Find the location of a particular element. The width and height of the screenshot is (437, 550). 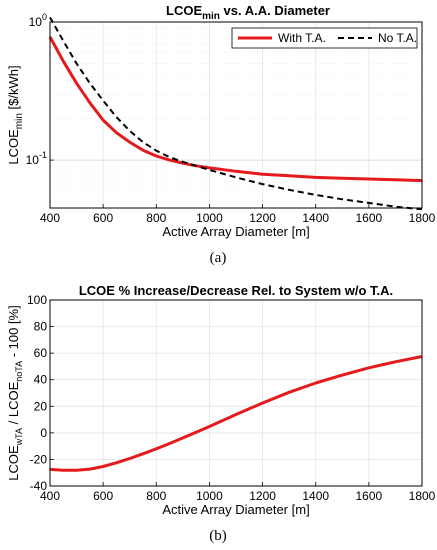

y-tick-label: -40 is located at coordinates (39, 486).